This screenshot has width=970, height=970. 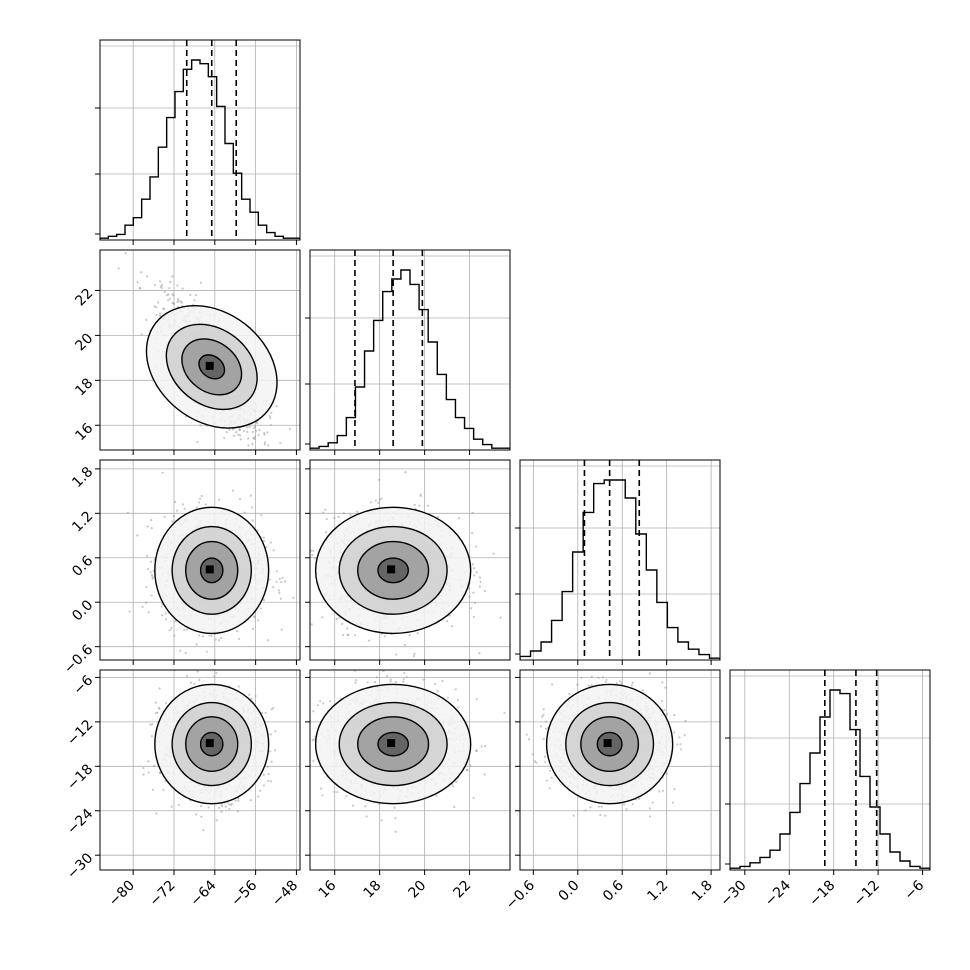 I want to click on x-tick-label: −64, so click(x=203, y=893).